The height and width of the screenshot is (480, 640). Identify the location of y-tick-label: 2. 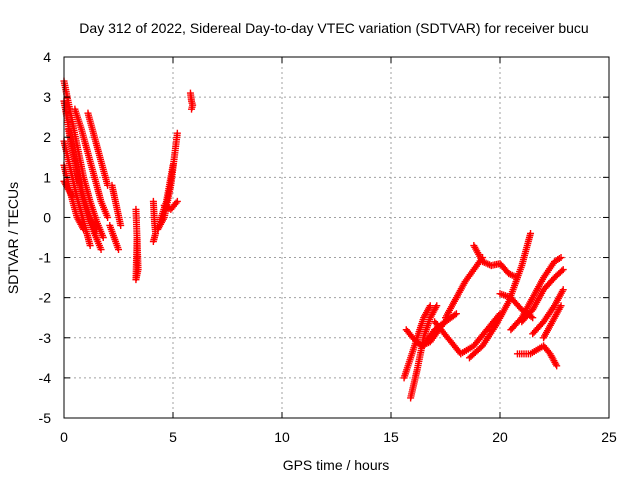
(47, 137).